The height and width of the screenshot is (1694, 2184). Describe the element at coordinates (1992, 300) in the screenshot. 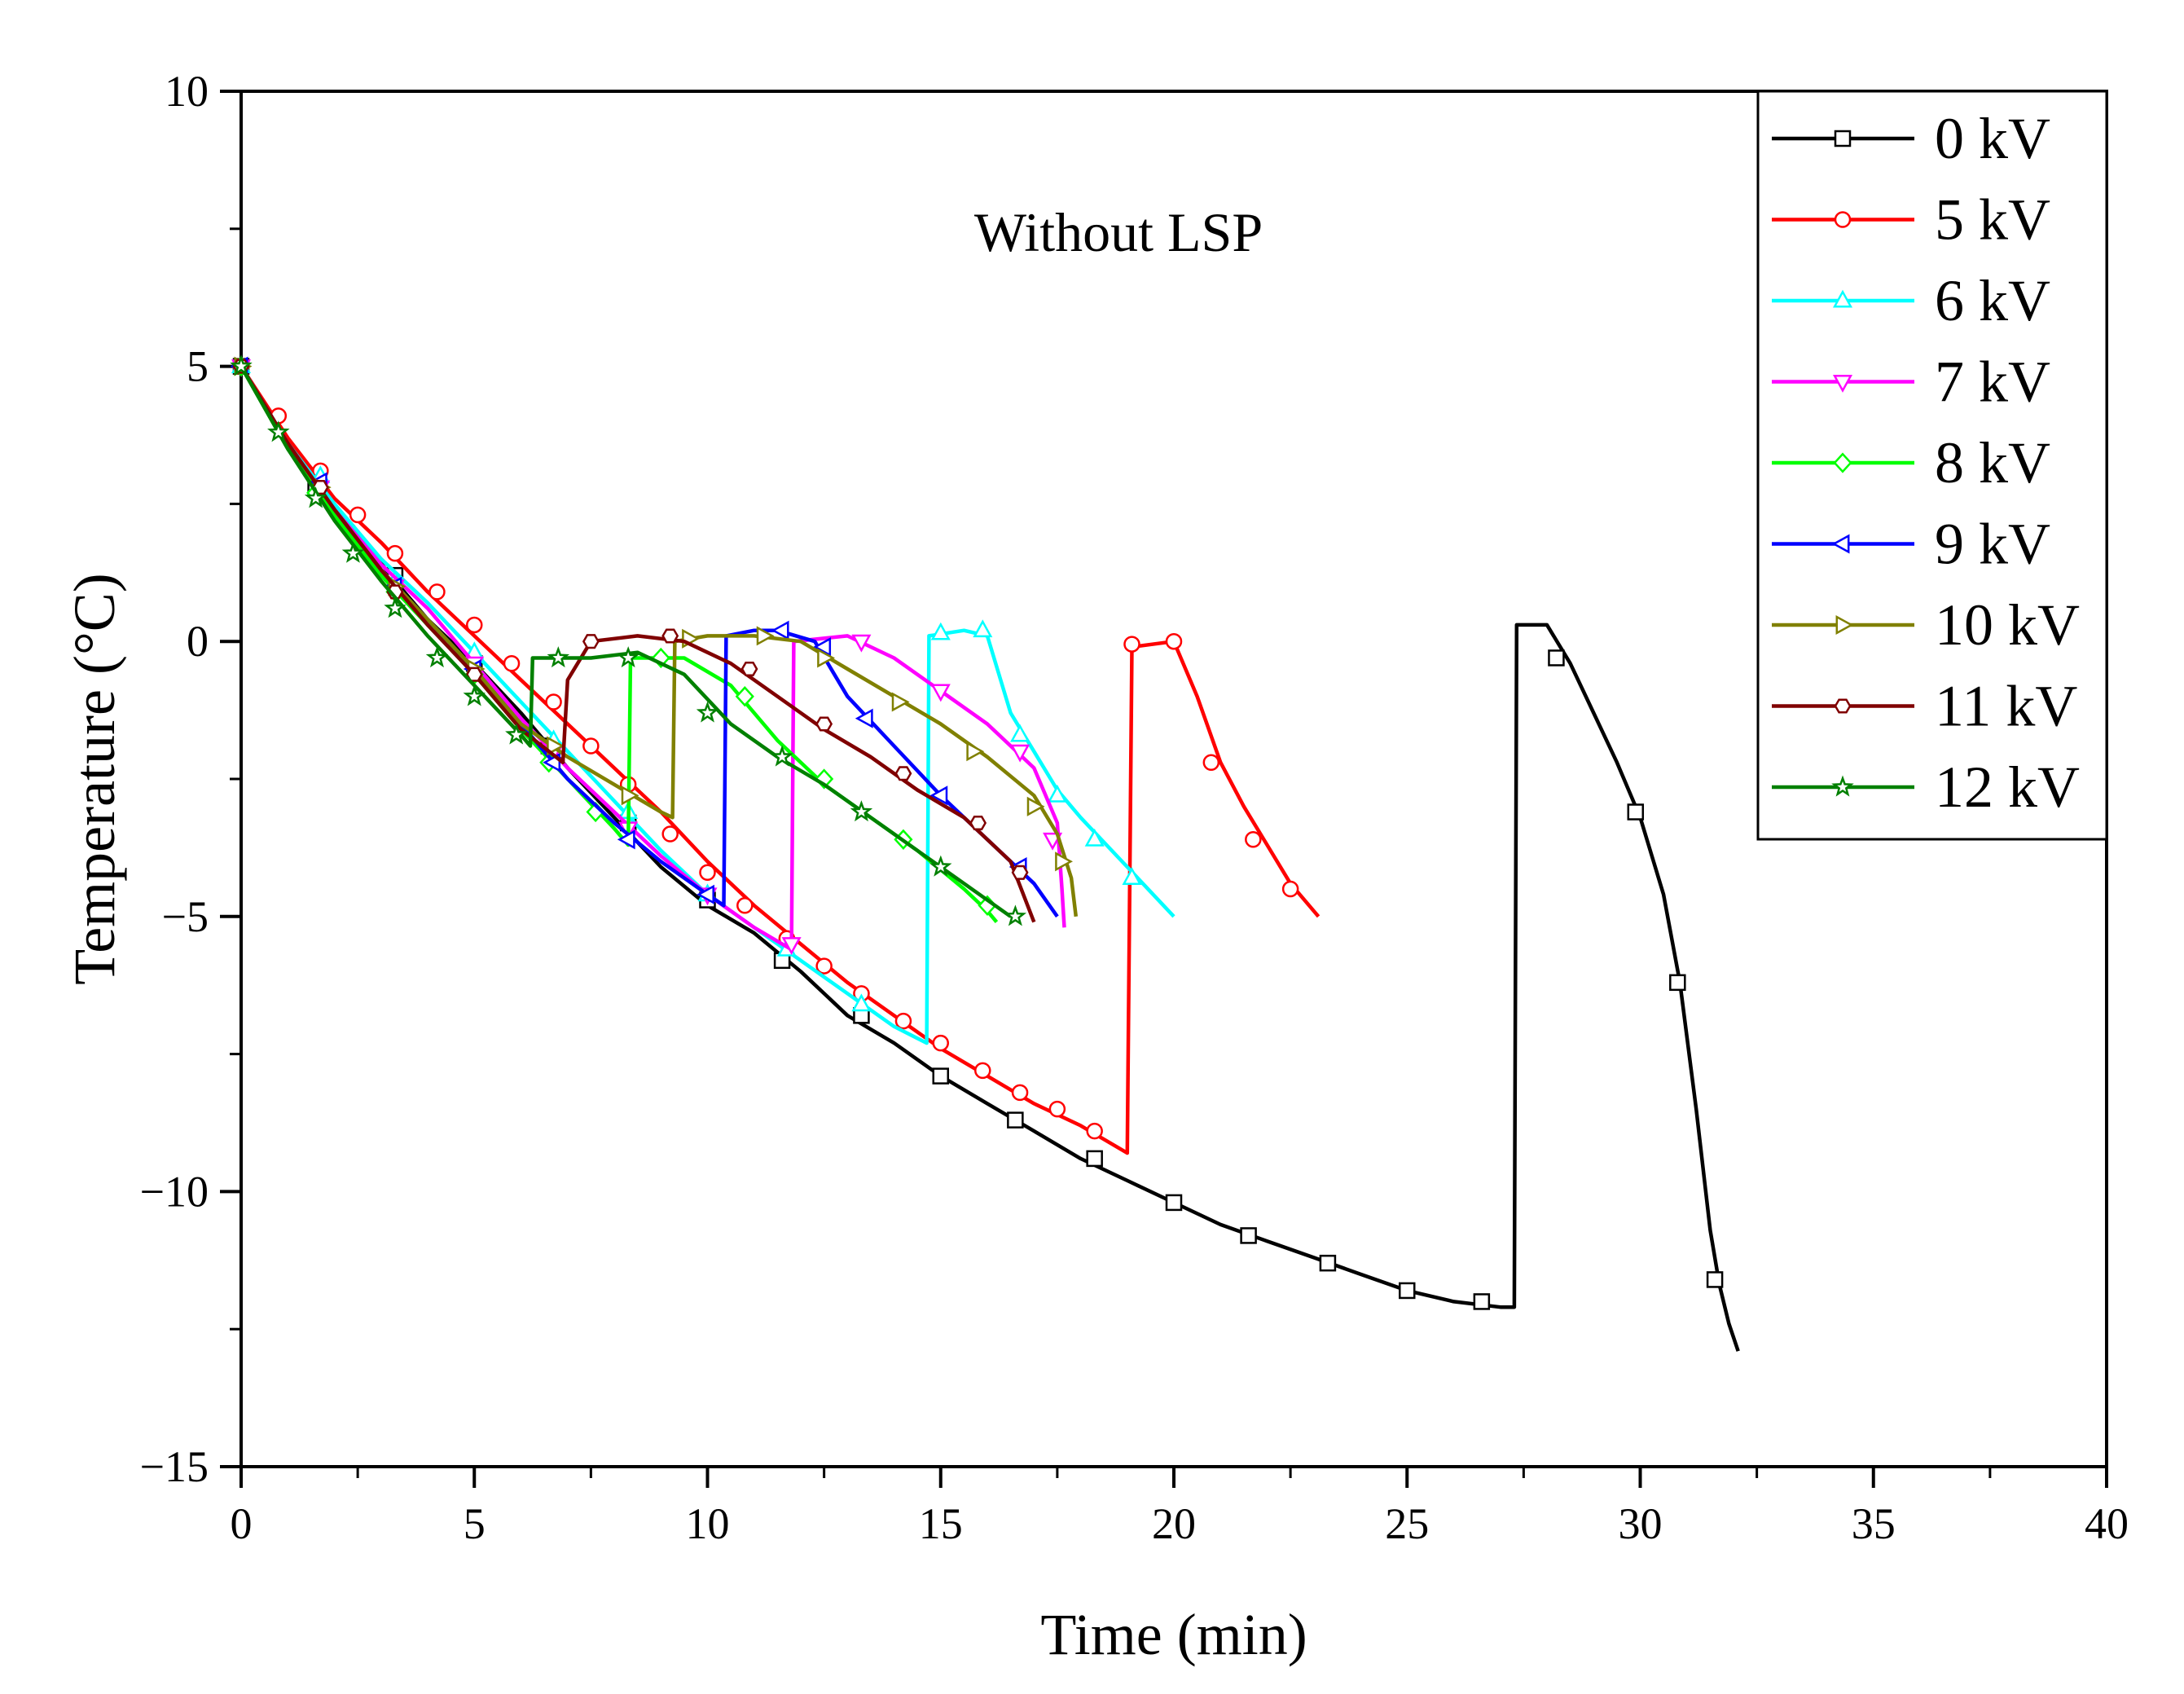

I see `legend-label-2: 6 kV` at that location.